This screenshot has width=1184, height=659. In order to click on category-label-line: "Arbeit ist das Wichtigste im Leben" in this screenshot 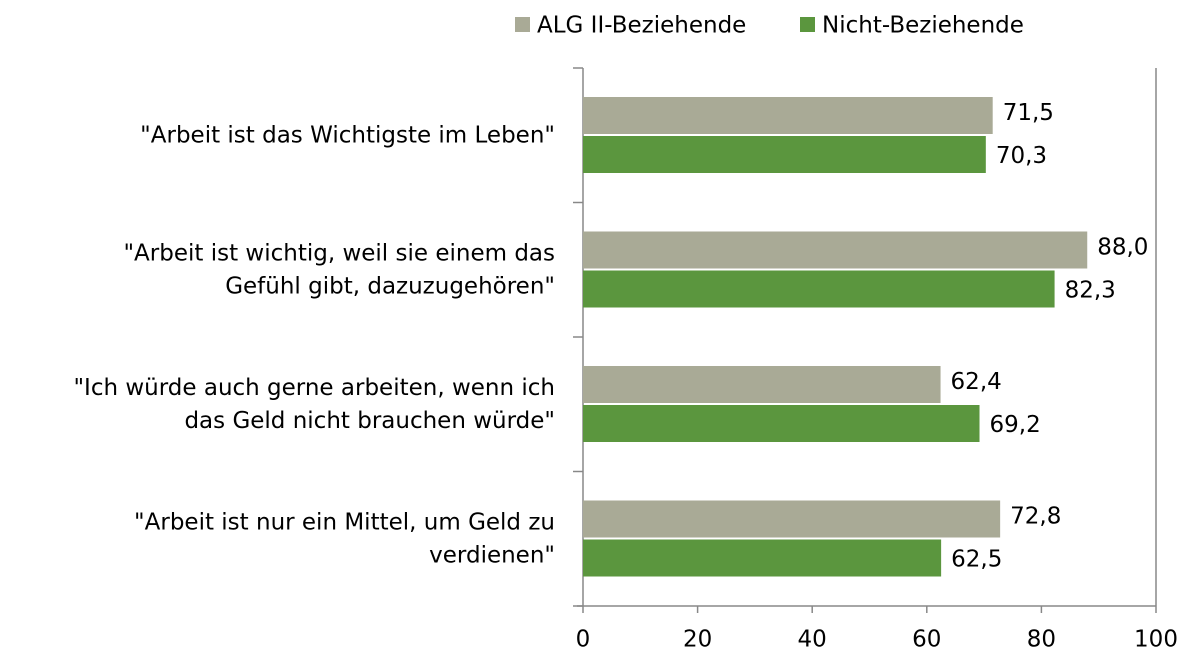, I will do `click(347, 135)`.